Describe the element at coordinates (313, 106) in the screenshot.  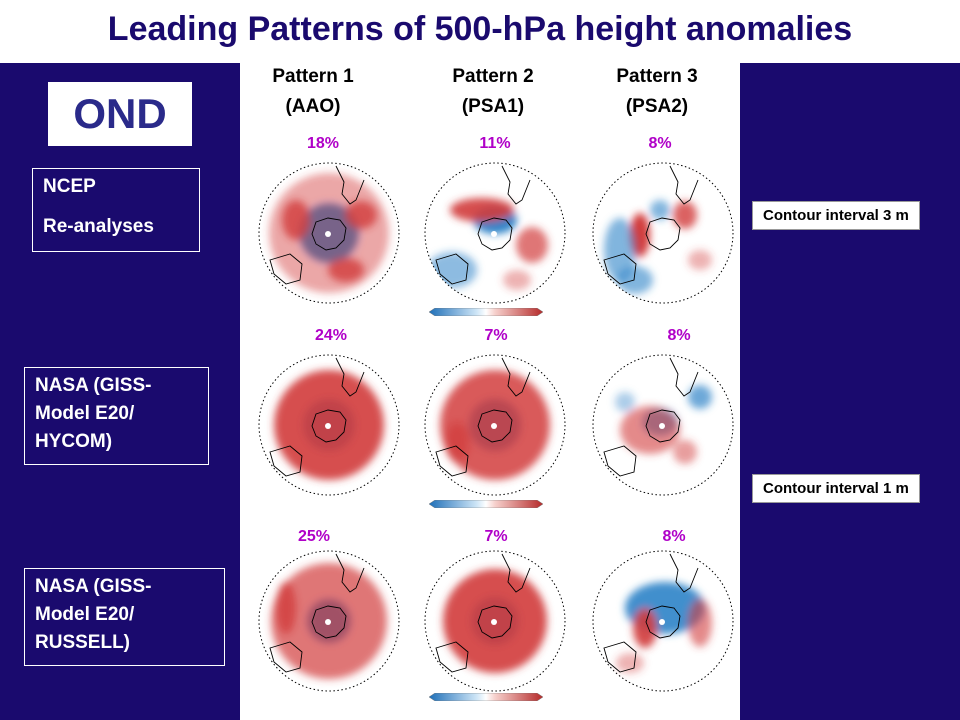
I see `column-header-subtitle: (AAO)` at that location.